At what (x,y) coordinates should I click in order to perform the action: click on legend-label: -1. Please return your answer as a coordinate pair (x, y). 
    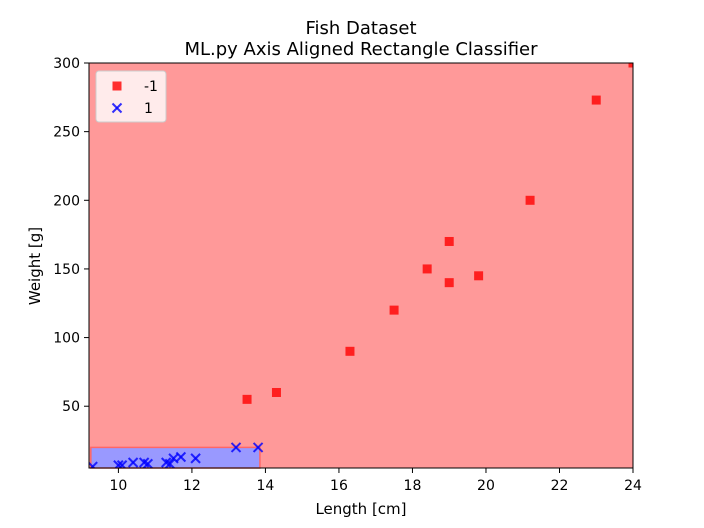
    Looking at the image, I should click on (151, 87).